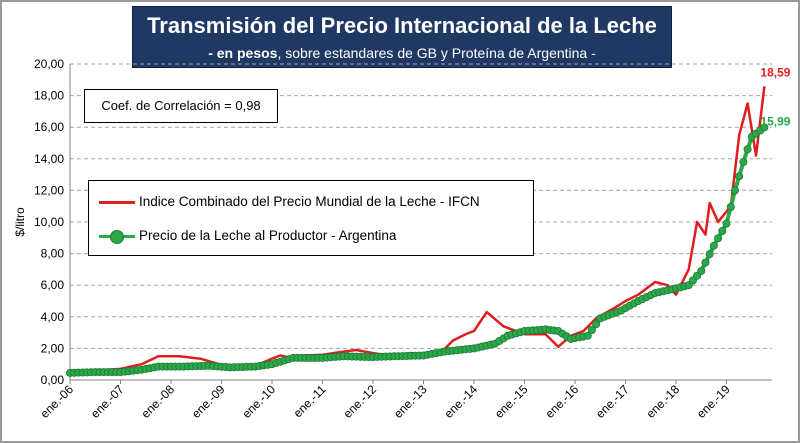 The image size is (800, 443). What do you see at coordinates (56, 401) in the screenshot?
I see `x-tick-label: ene.-06` at bounding box center [56, 401].